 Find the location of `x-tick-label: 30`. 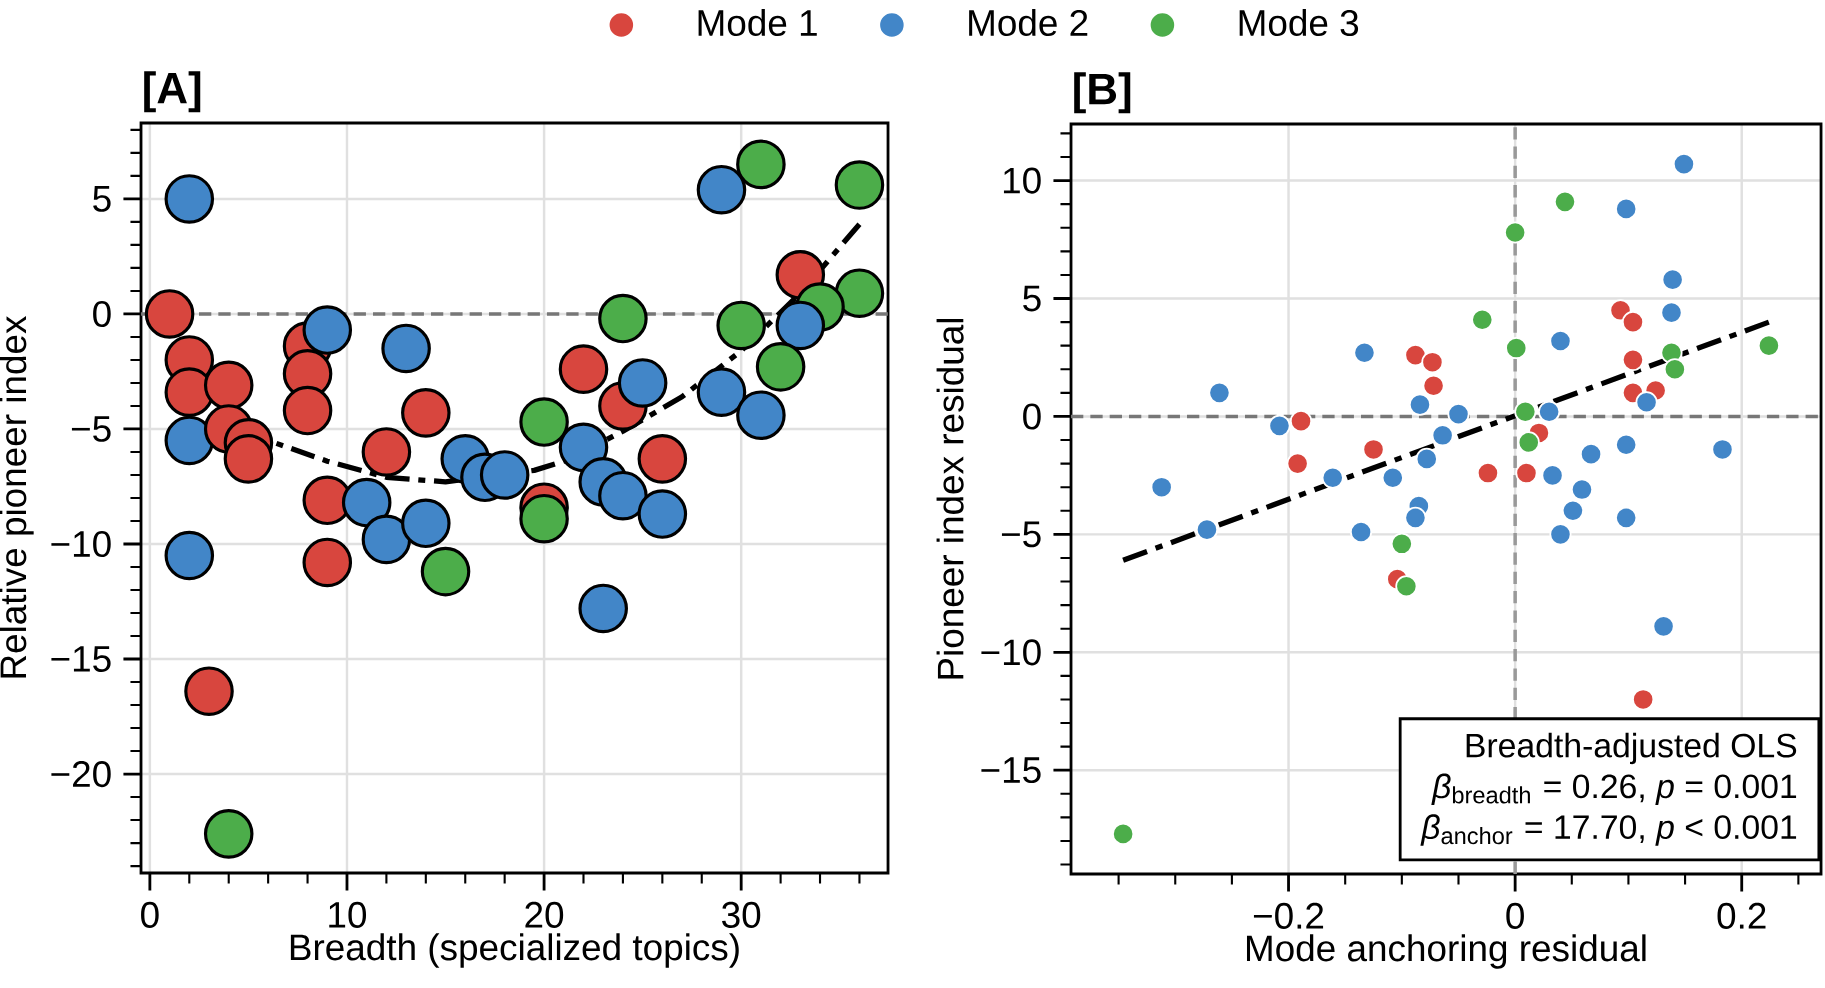

x-tick-label: 30 is located at coordinates (741, 914).